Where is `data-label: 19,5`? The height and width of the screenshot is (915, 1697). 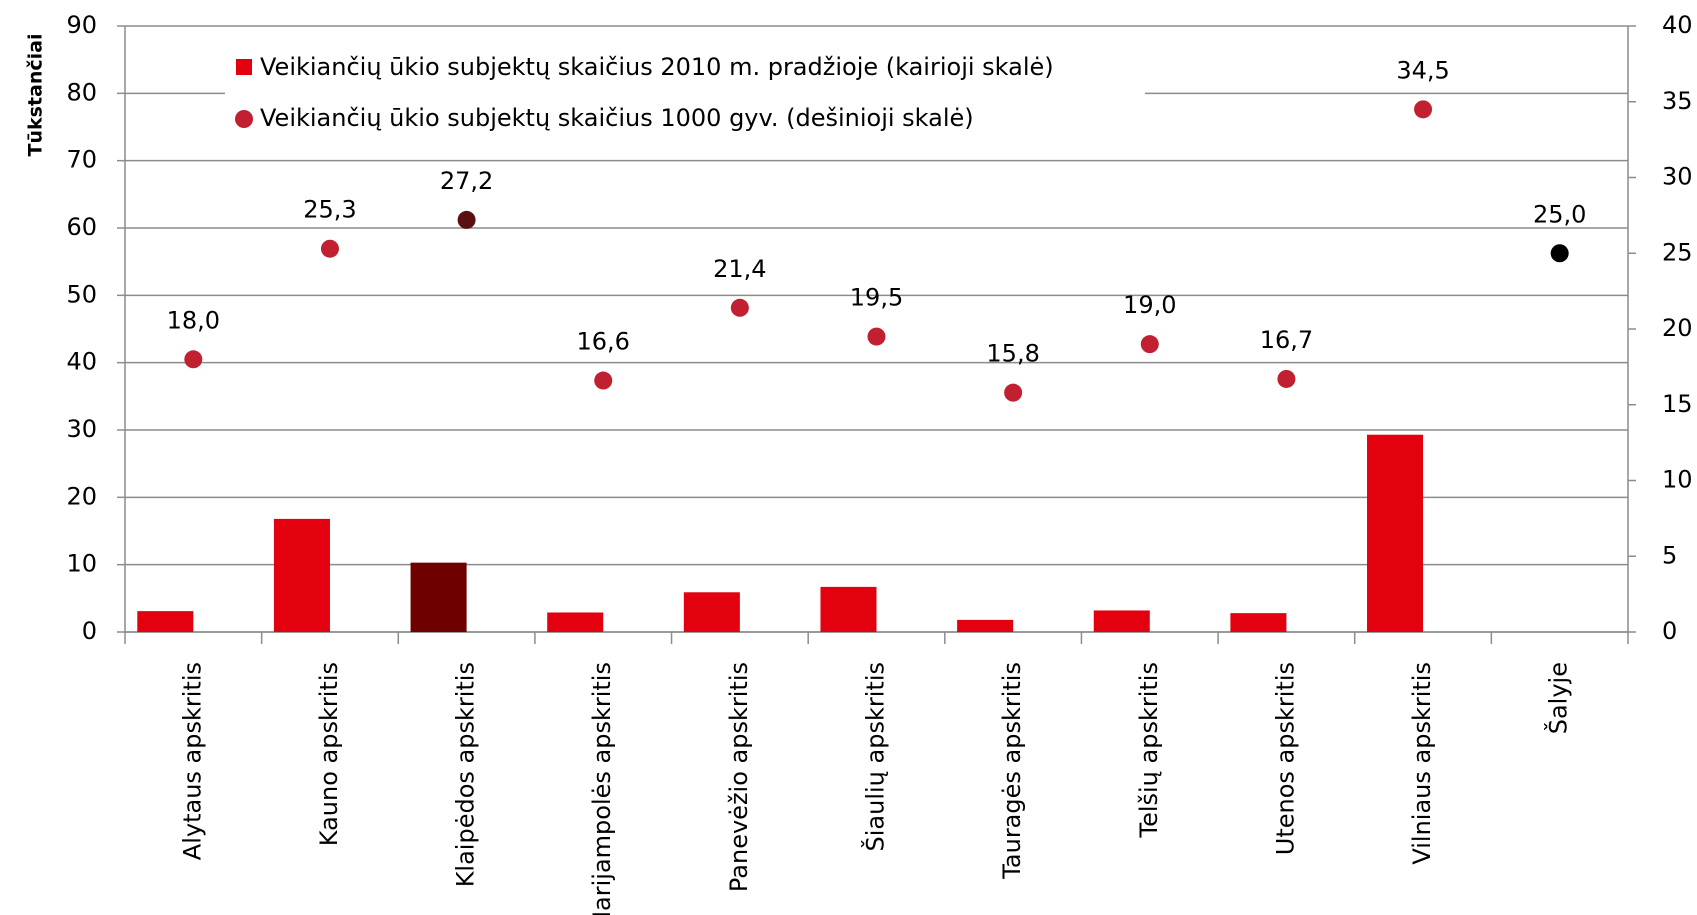
data-label: 19,5 is located at coordinates (876, 298).